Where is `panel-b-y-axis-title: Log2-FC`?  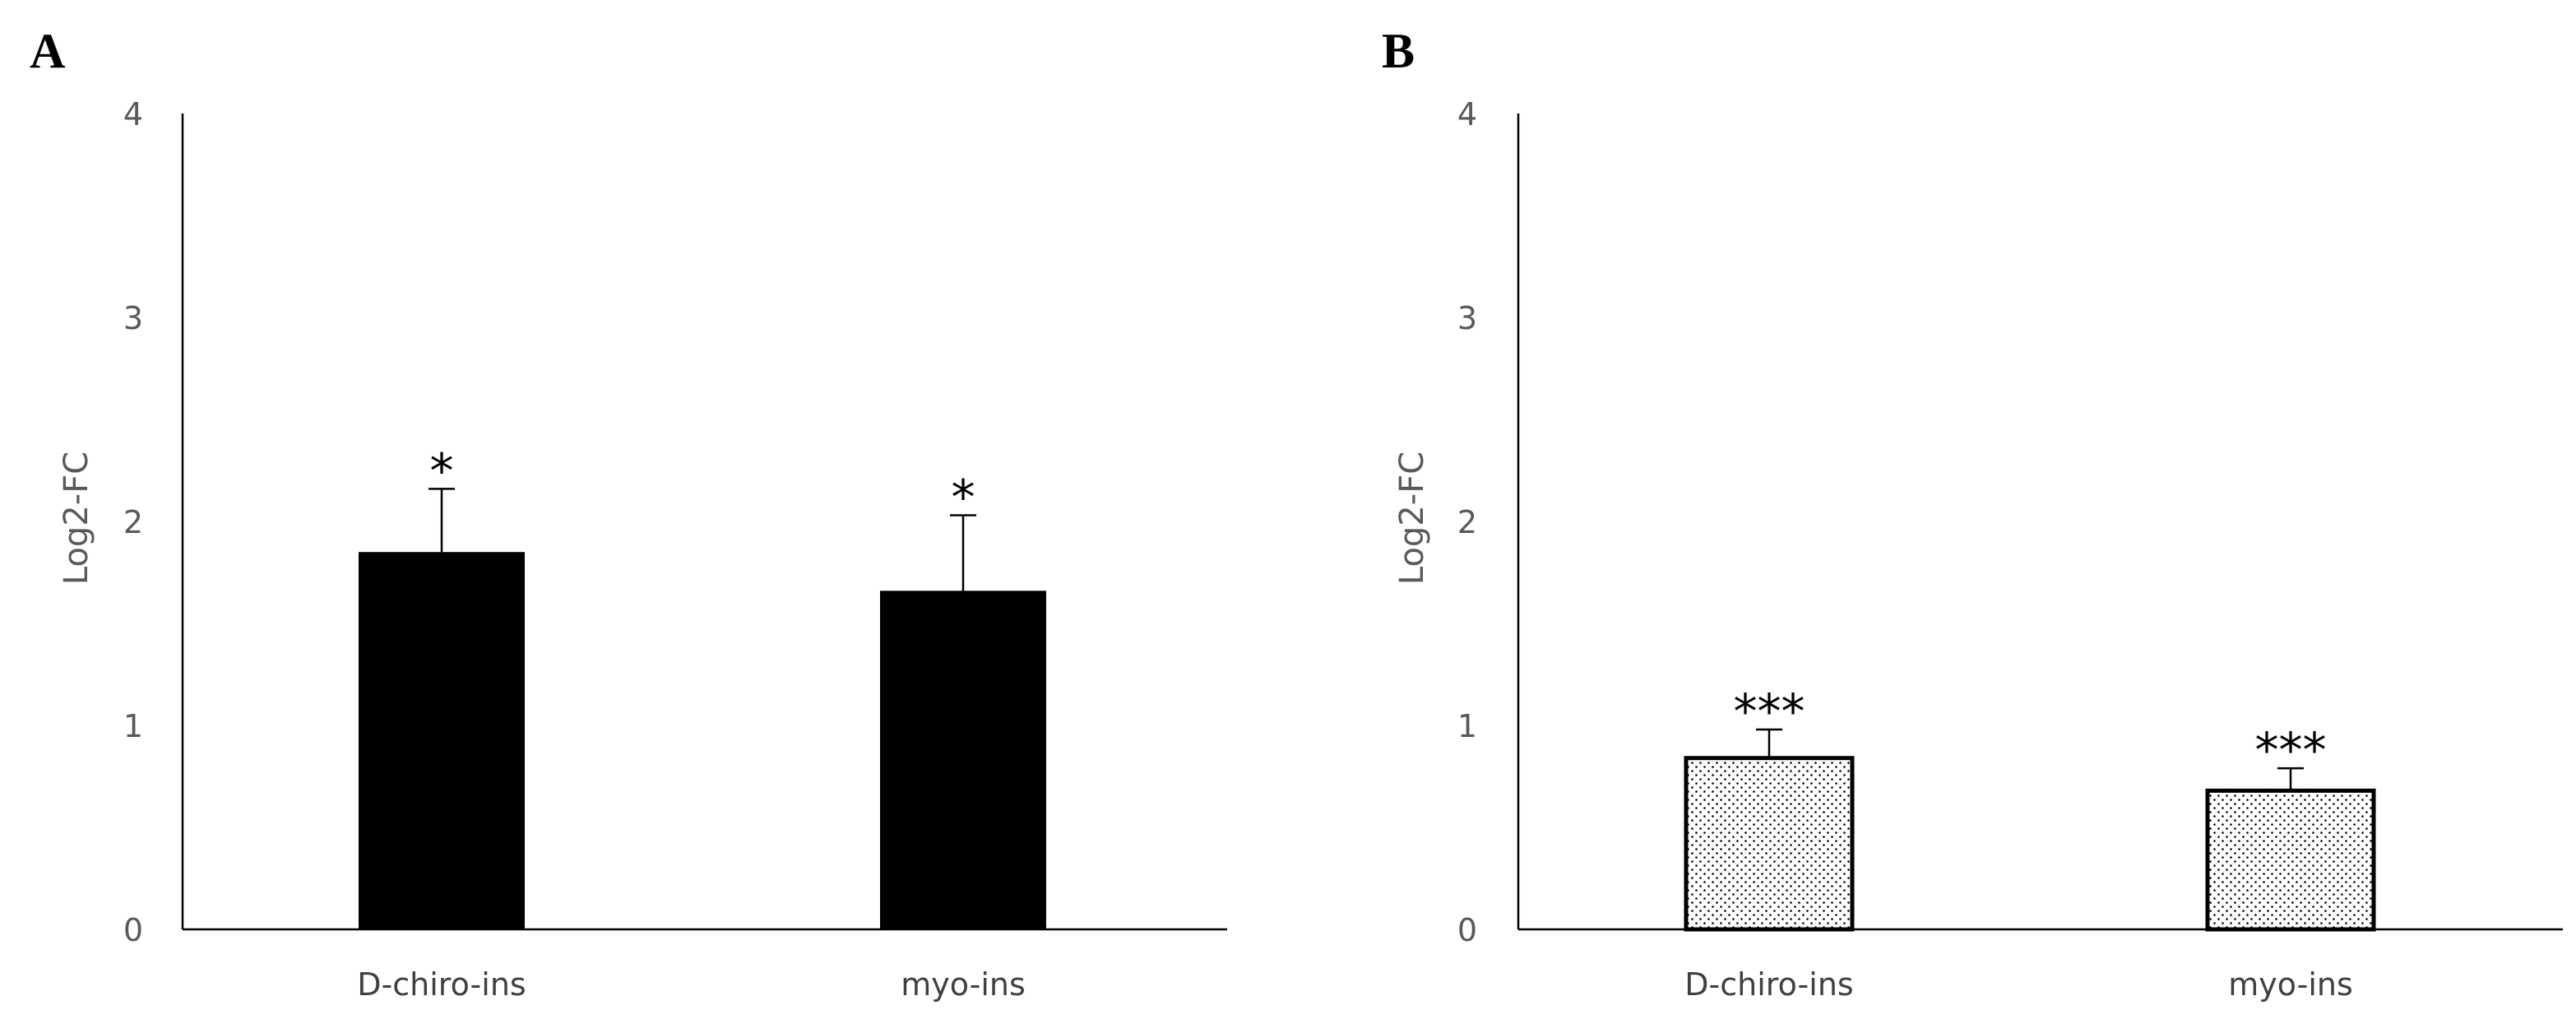
panel-b-y-axis-title: Log2-FC is located at coordinates (1412, 518).